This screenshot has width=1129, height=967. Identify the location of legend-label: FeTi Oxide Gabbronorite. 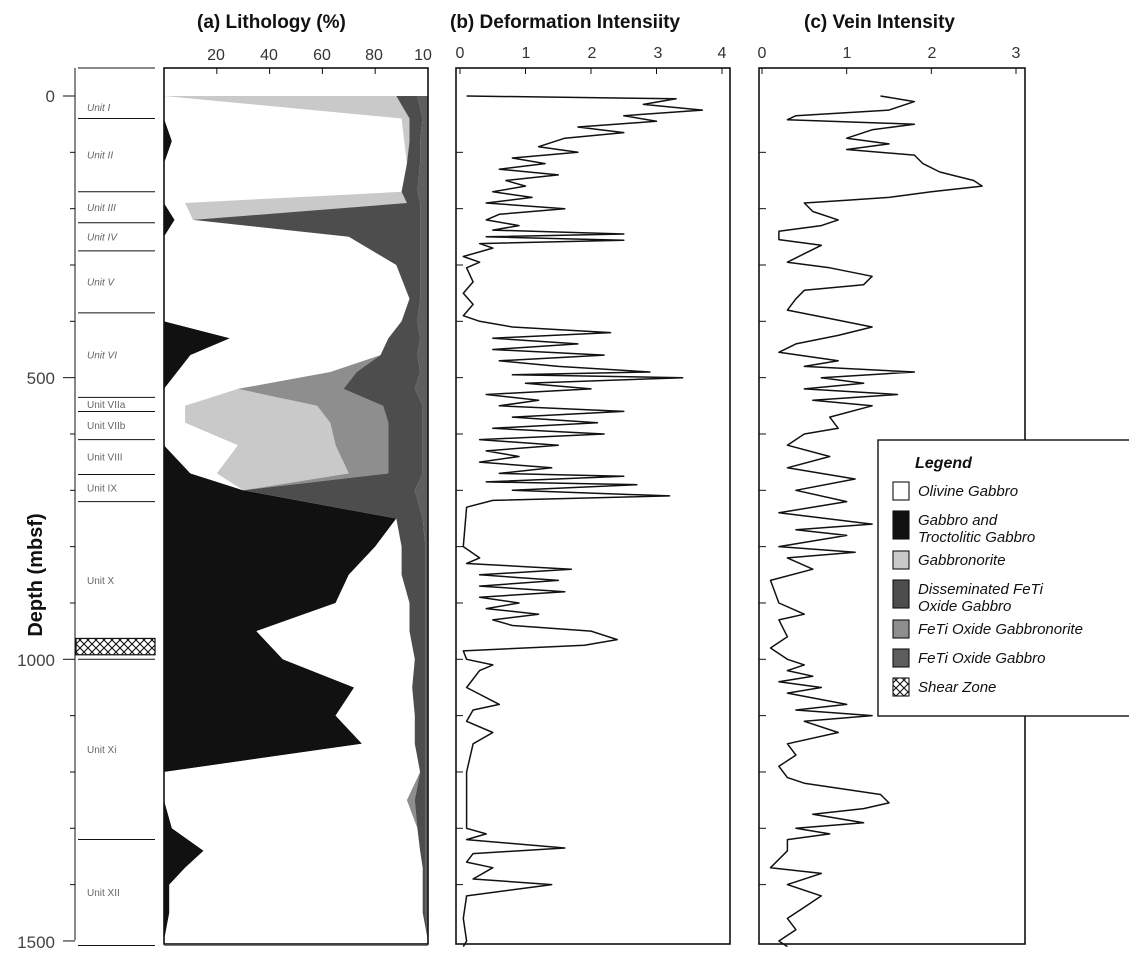
(1000, 629).